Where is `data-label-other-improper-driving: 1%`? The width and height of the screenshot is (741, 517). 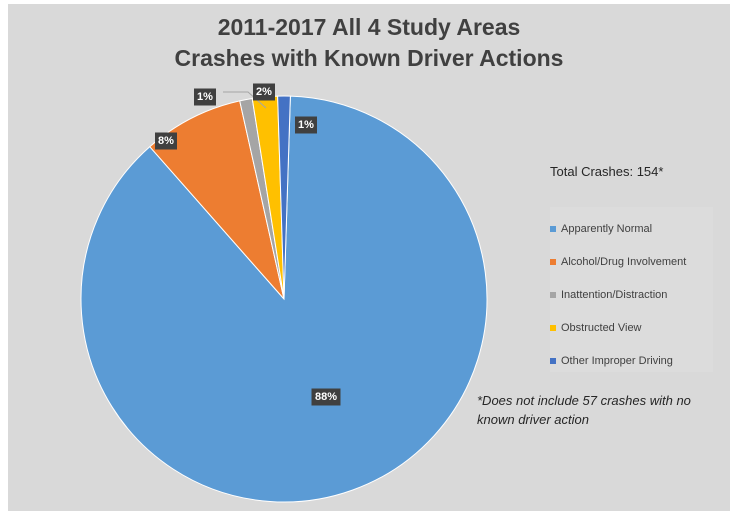 data-label-other-improper-driving: 1% is located at coordinates (306, 125).